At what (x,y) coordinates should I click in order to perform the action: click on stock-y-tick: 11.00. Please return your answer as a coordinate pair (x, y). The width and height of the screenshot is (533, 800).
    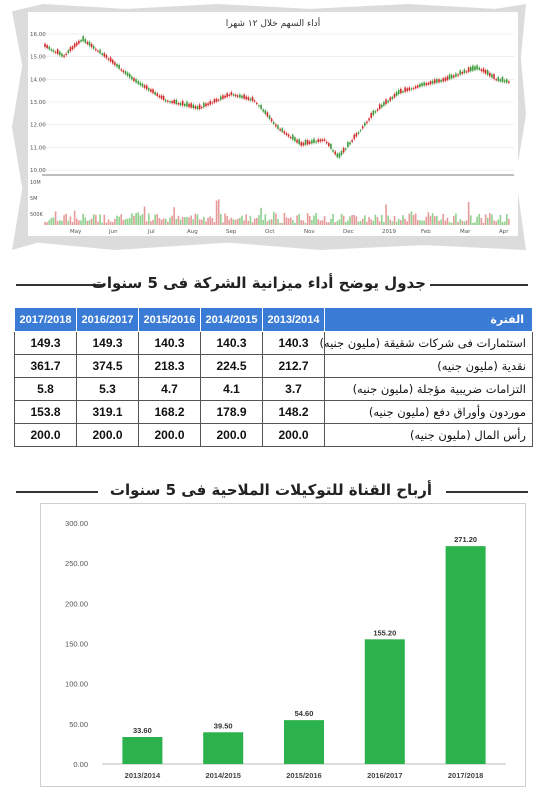
    Looking at the image, I should click on (38, 148).